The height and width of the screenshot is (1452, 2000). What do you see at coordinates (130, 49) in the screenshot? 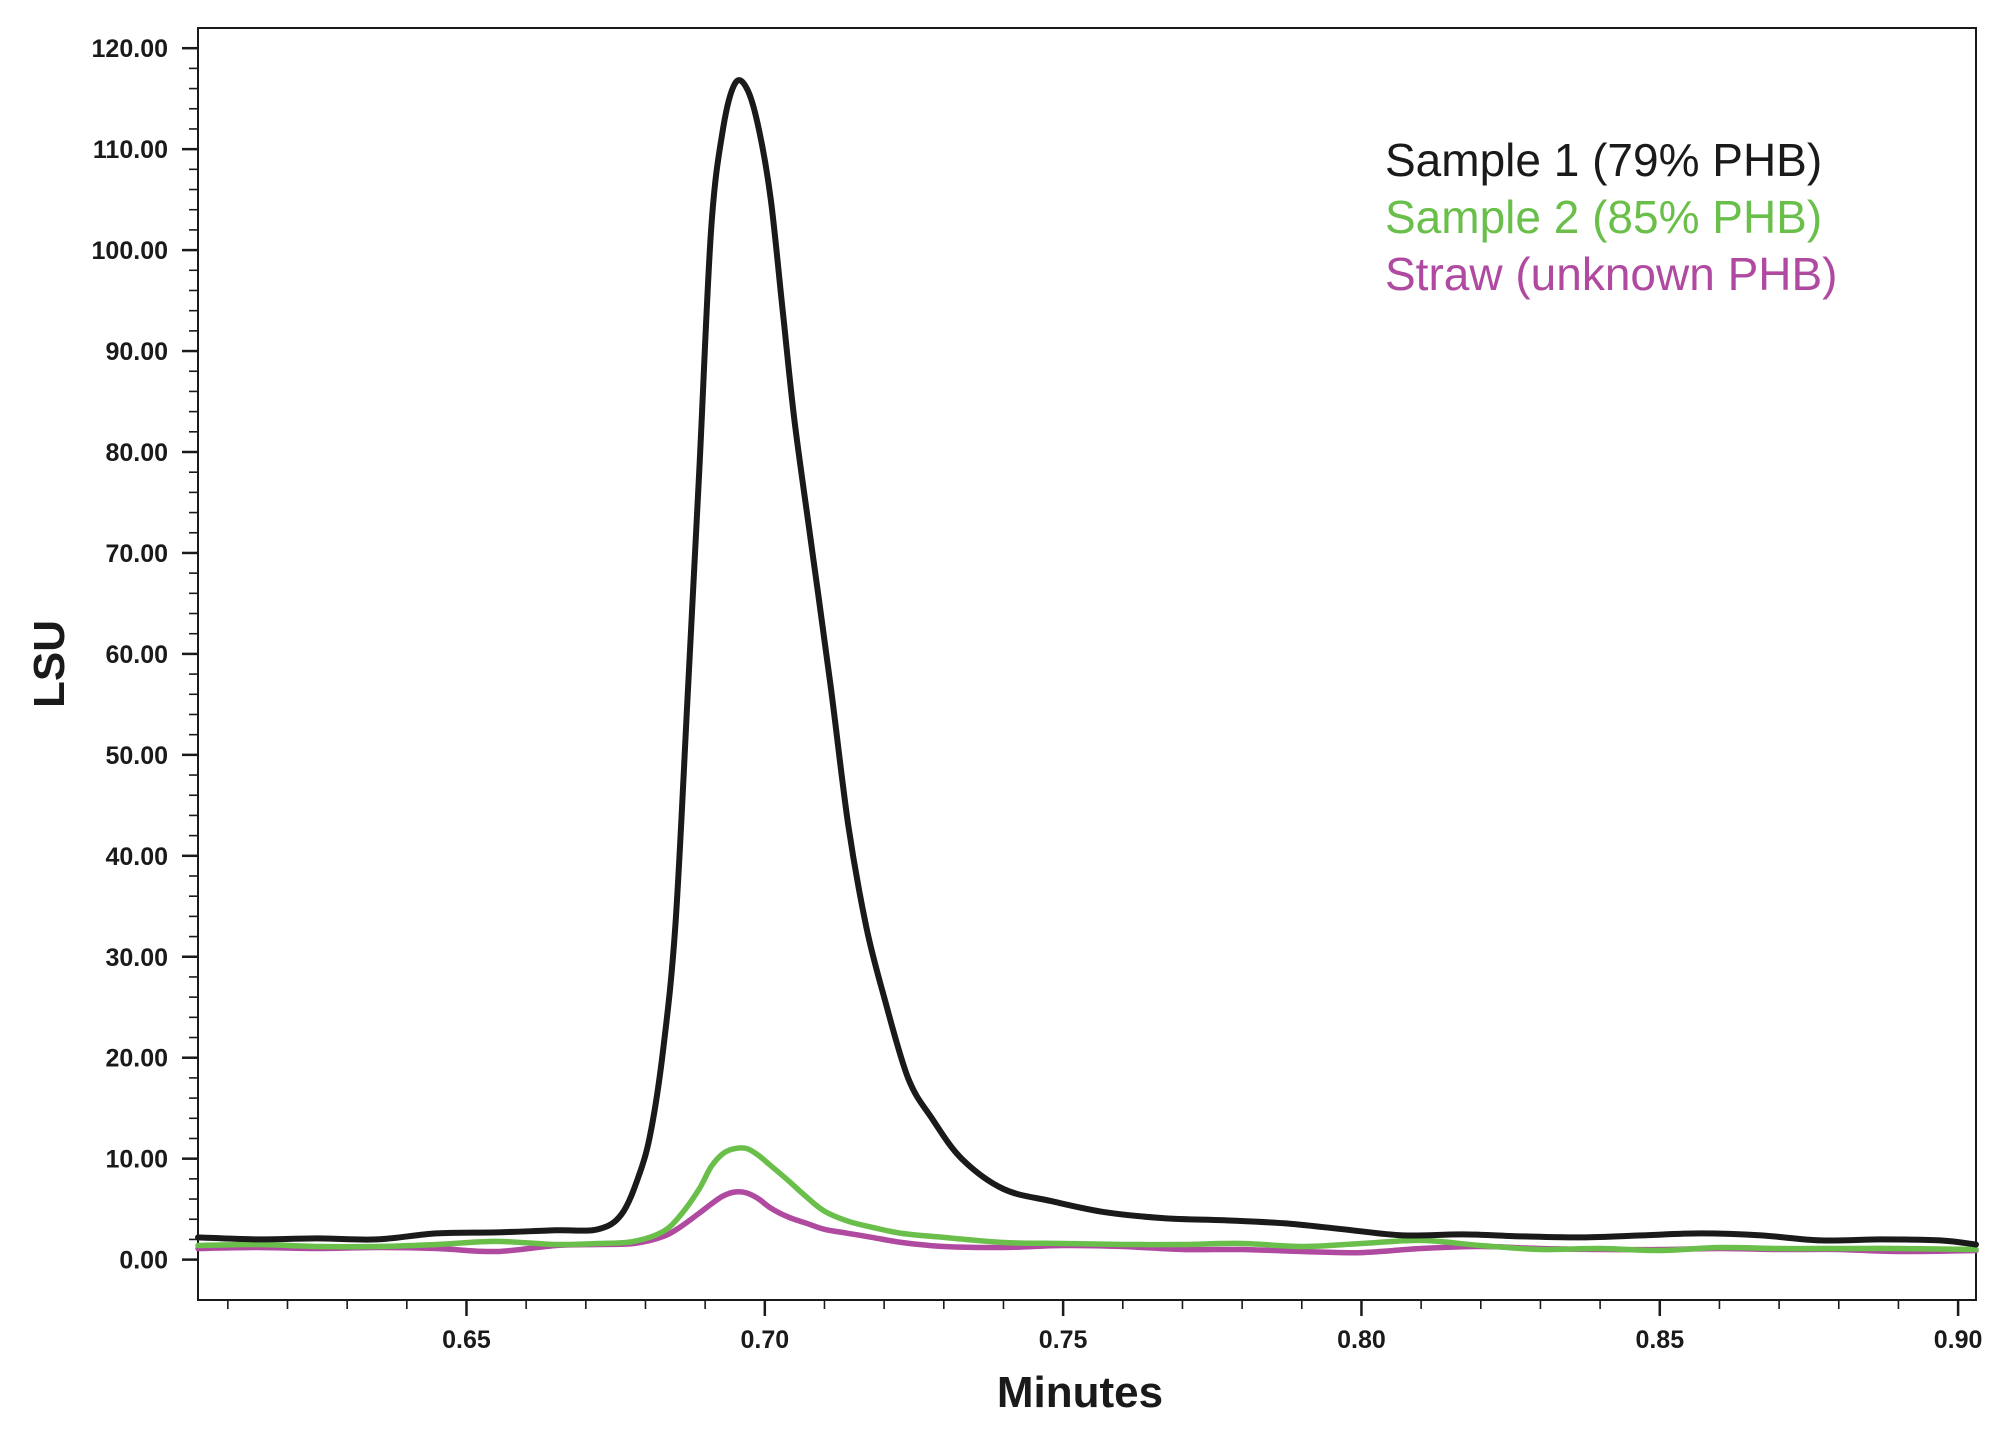
I see `y-tick-label: 120.00` at bounding box center [130, 49].